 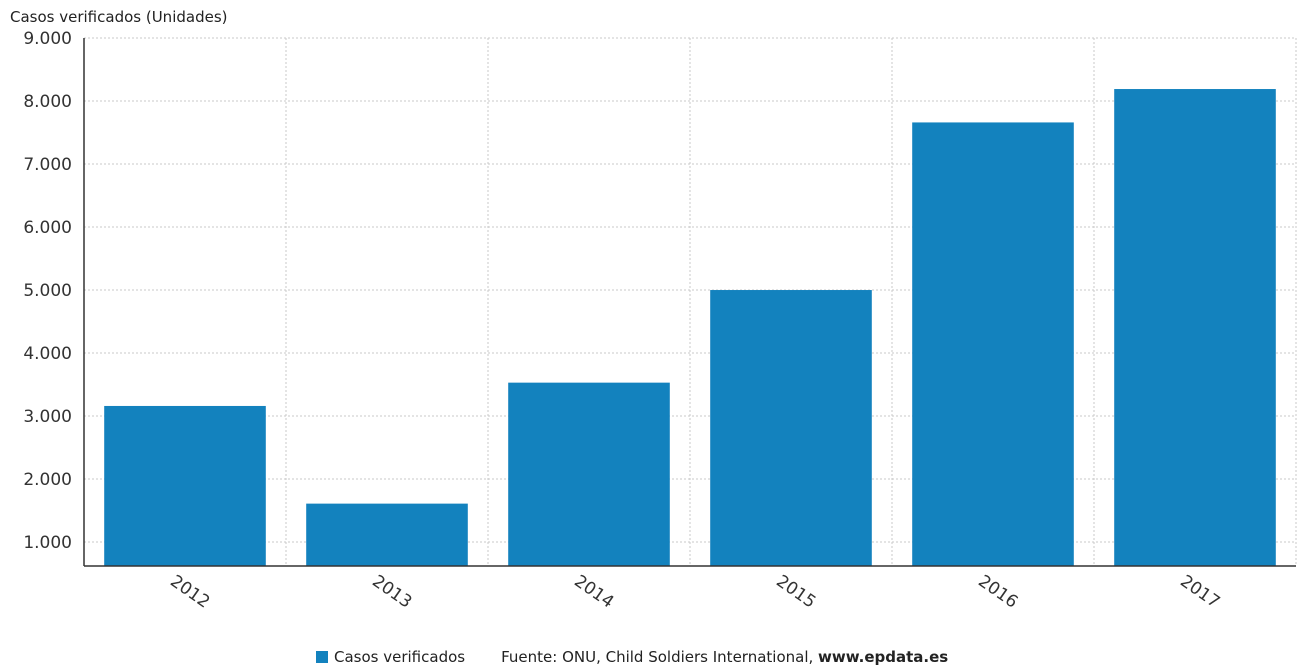 I want to click on x-tick-labels: 2012 2013 2014 2015 2016 2017, so click(x=694, y=591).